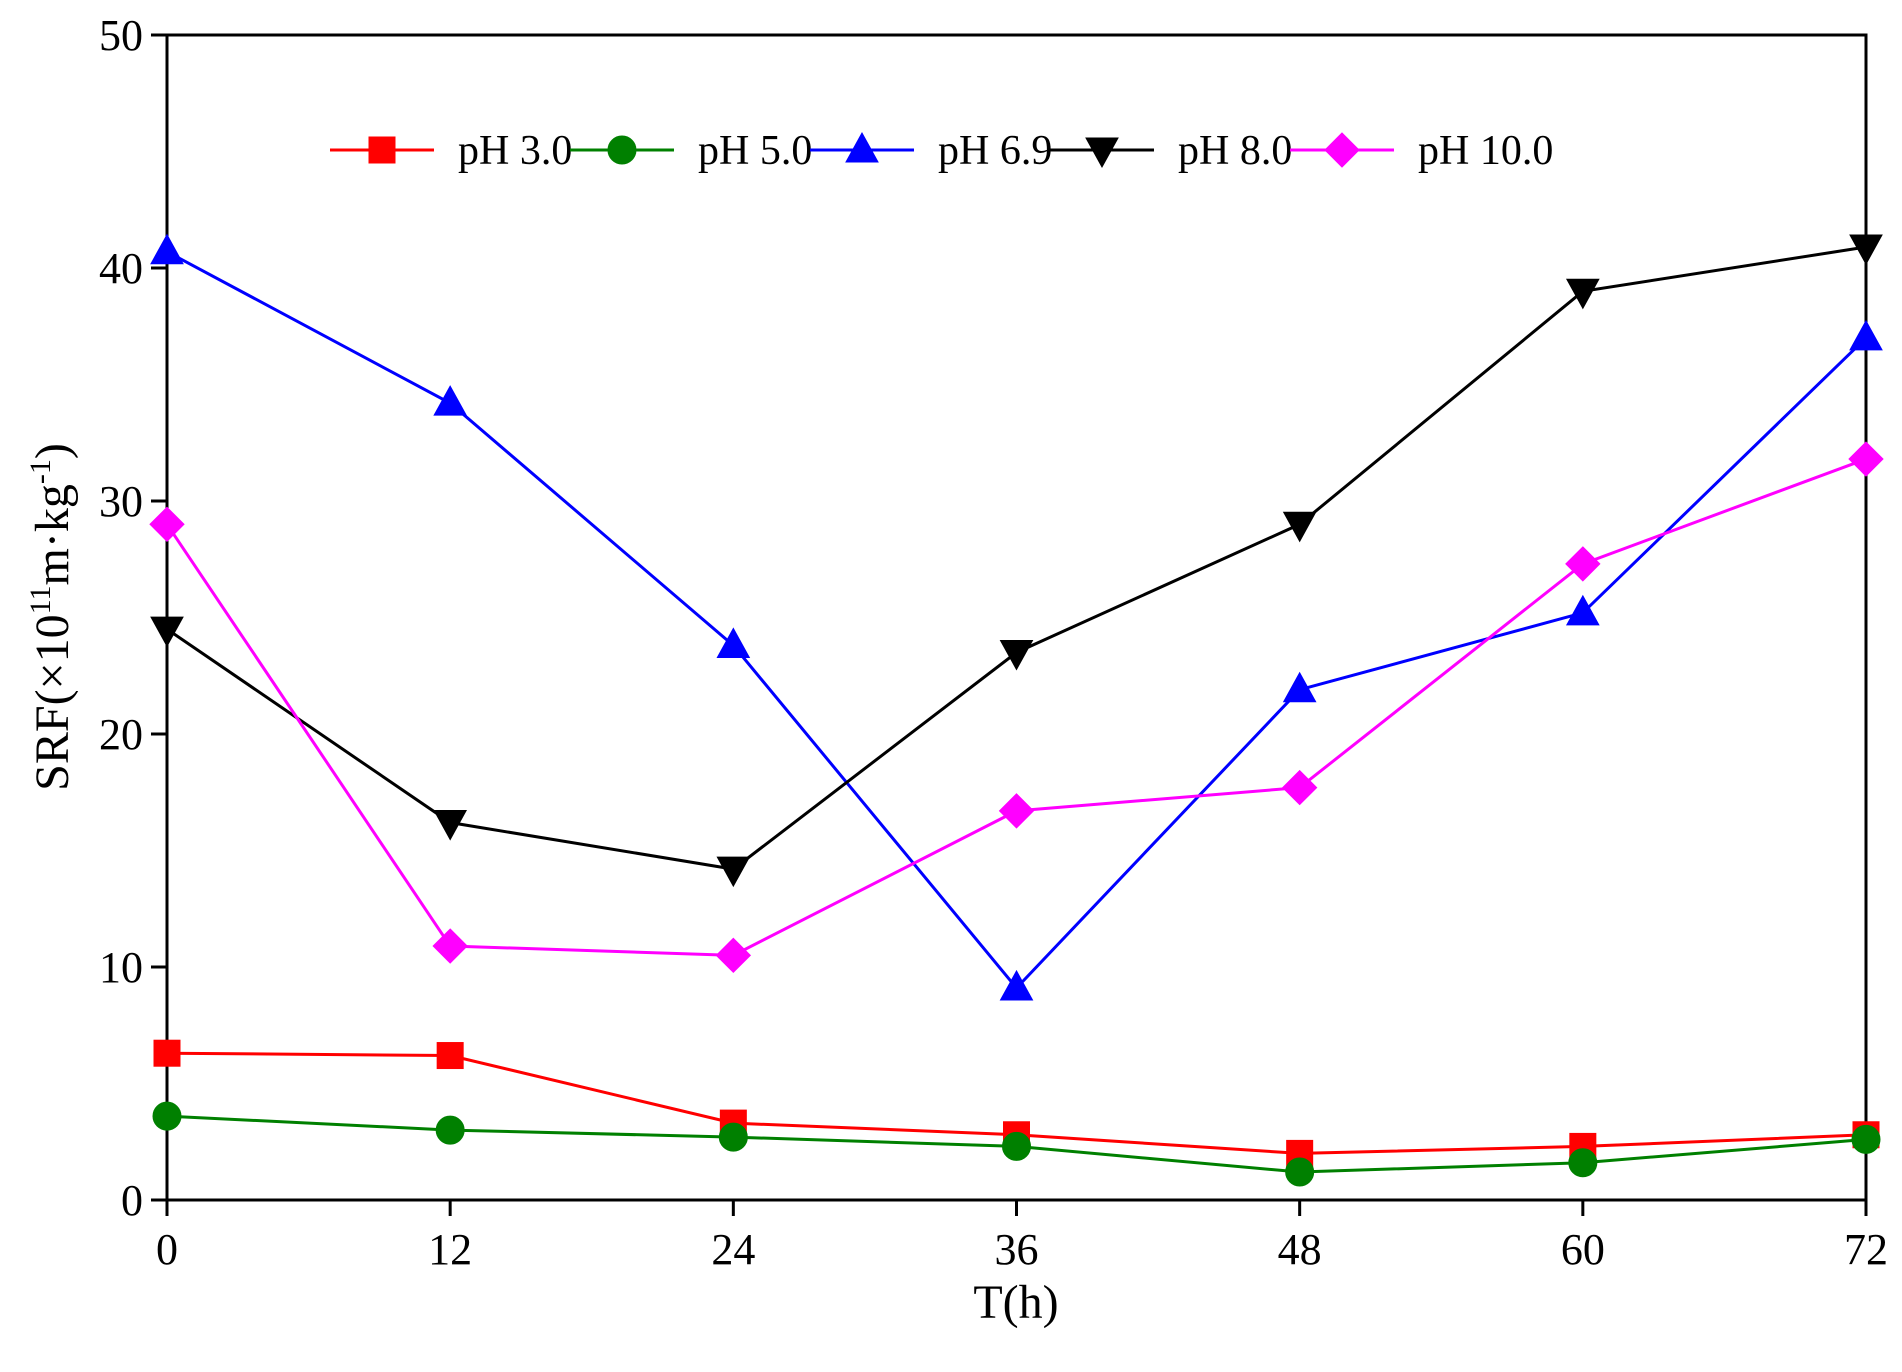  I want to click on x-tick-label: 72, so click(1866, 1249).